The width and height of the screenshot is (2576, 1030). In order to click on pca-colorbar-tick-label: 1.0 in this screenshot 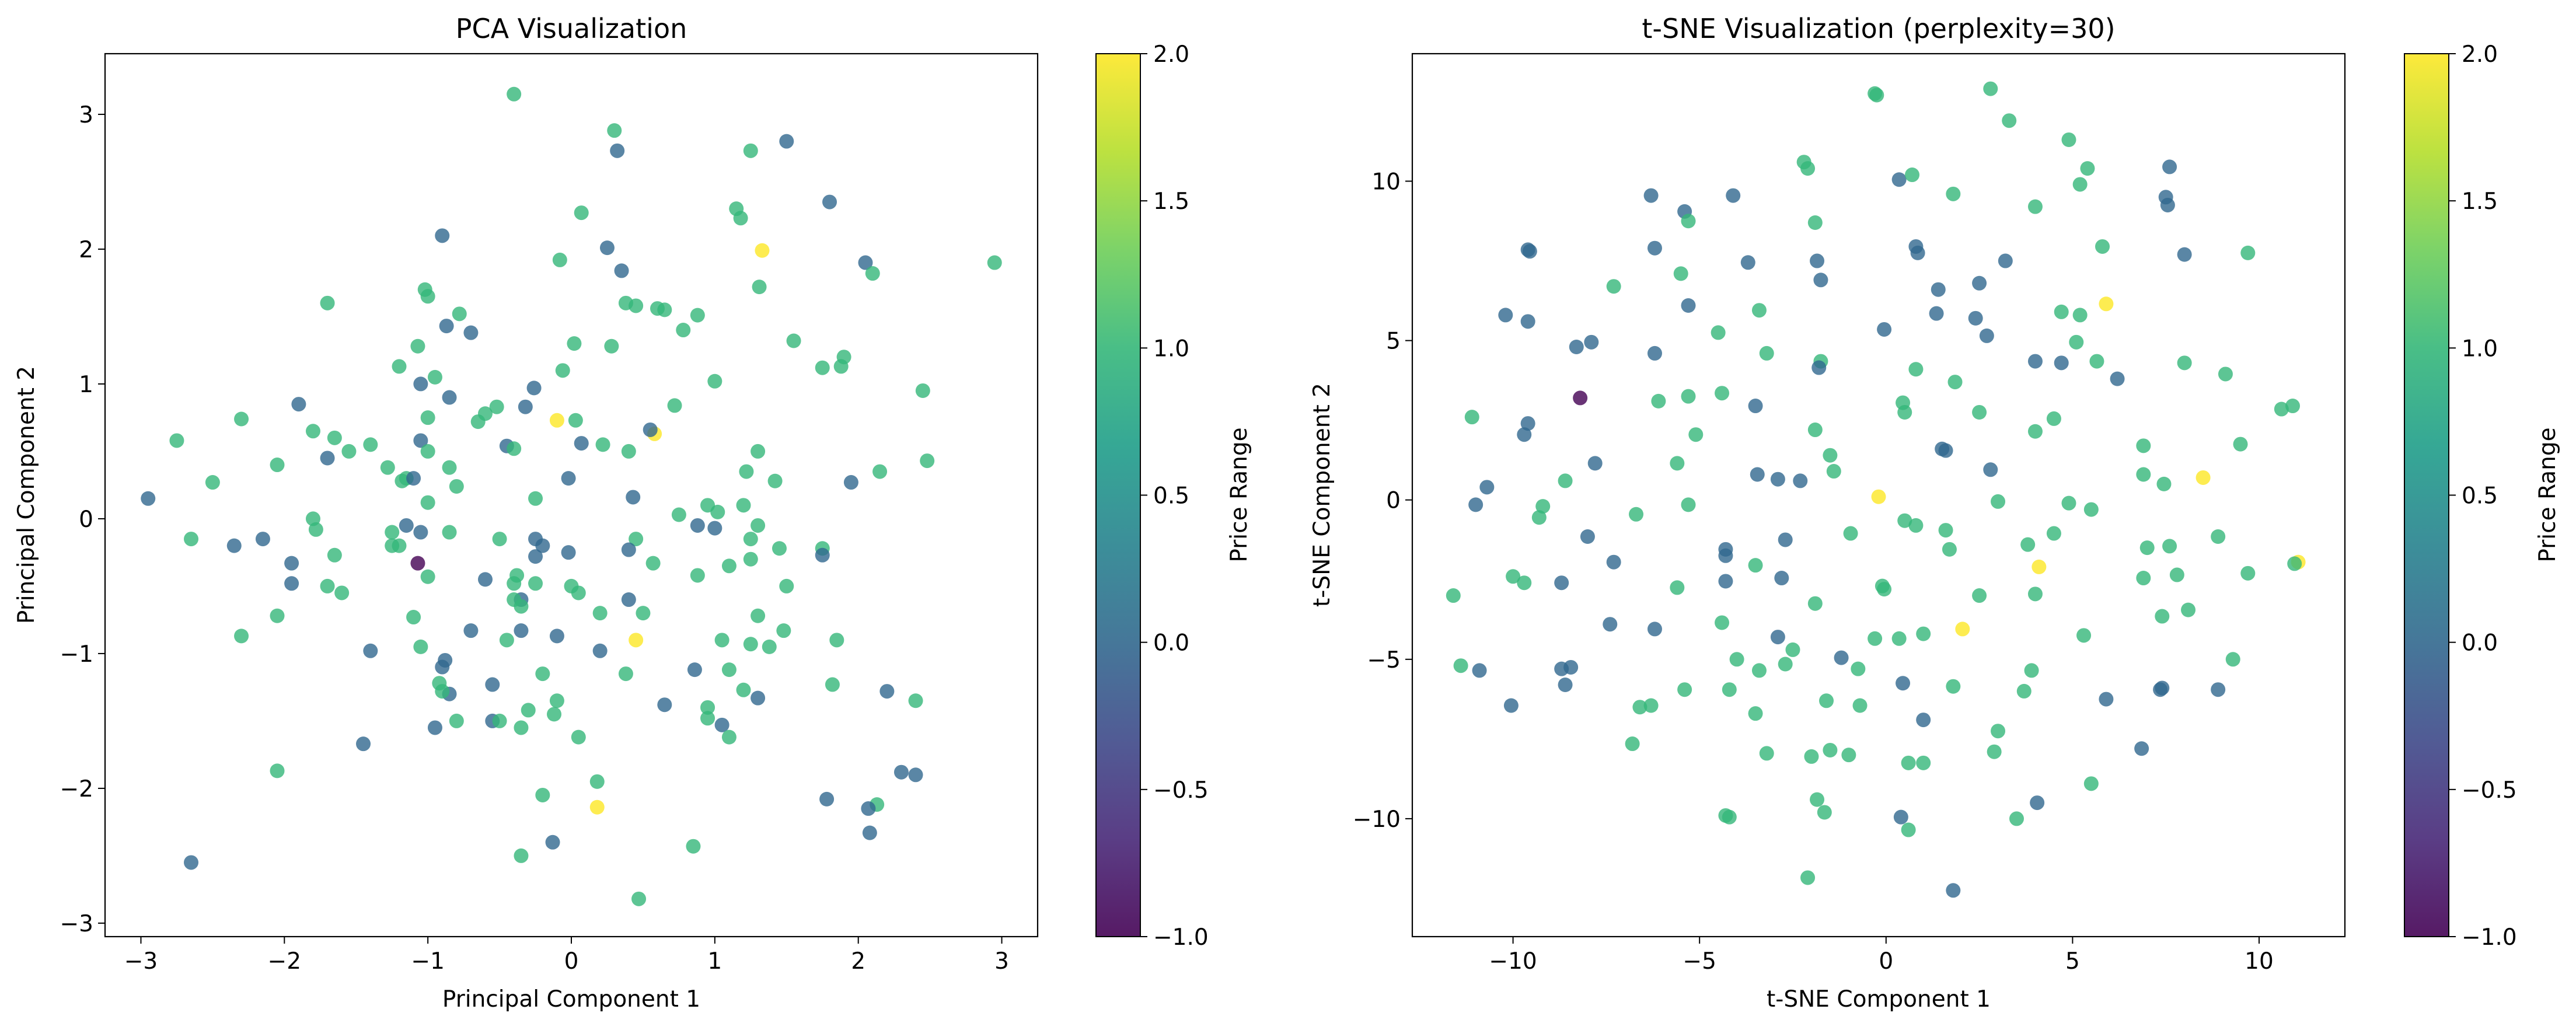, I will do `click(1171, 349)`.